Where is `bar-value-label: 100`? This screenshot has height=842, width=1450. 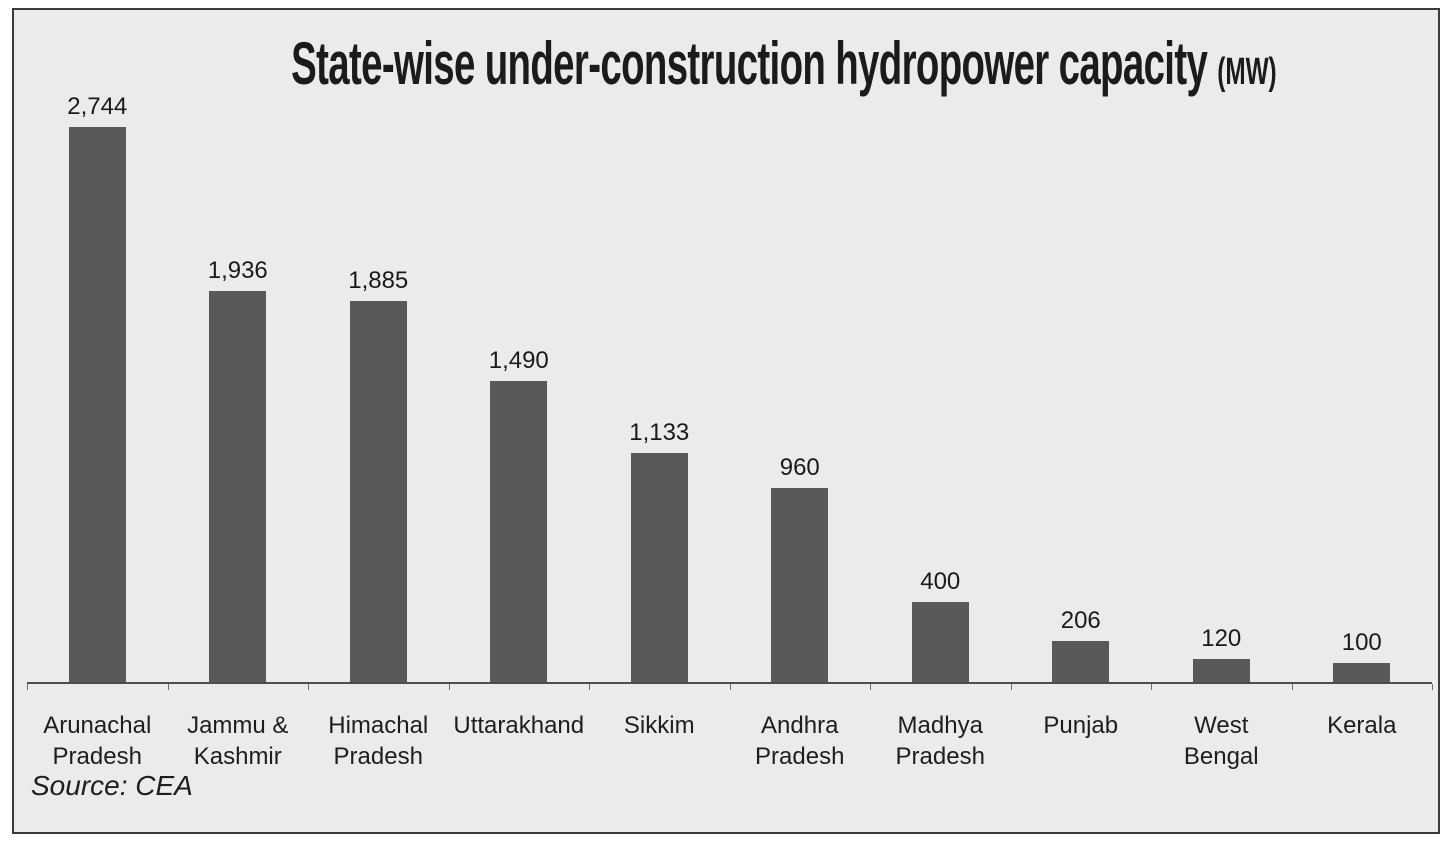
bar-value-label: 100 is located at coordinates (1361, 642).